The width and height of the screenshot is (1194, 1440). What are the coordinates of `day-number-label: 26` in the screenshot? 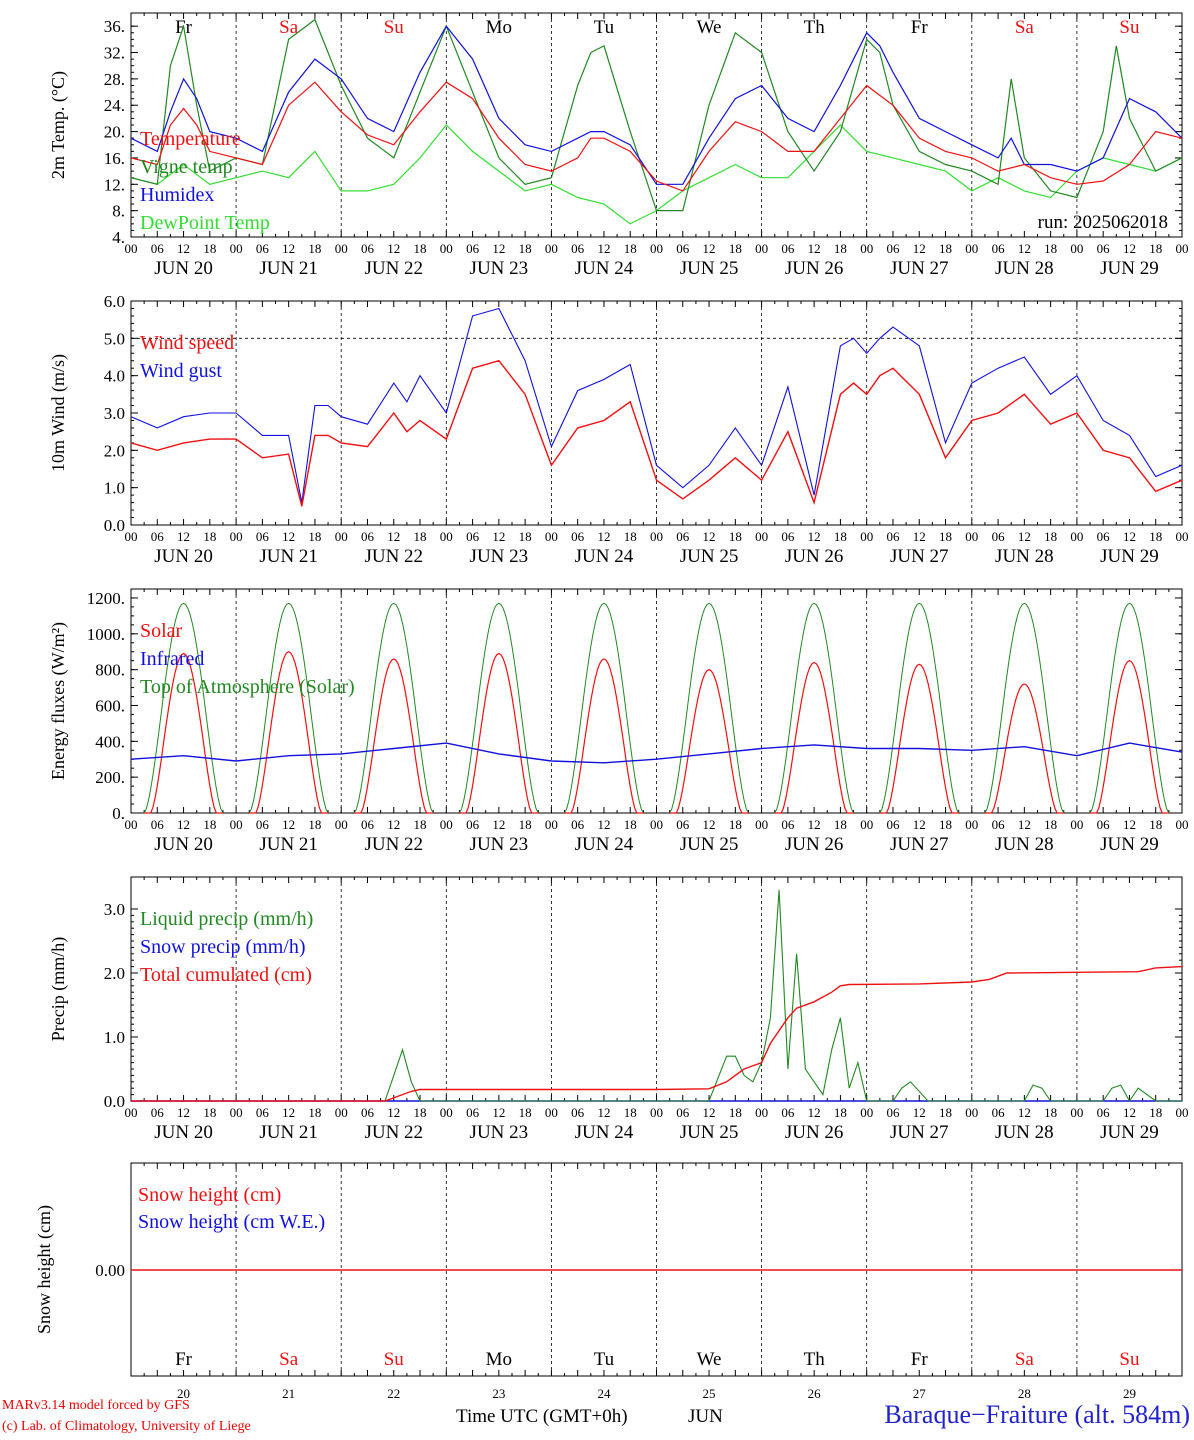 It's located at (815, 1393).